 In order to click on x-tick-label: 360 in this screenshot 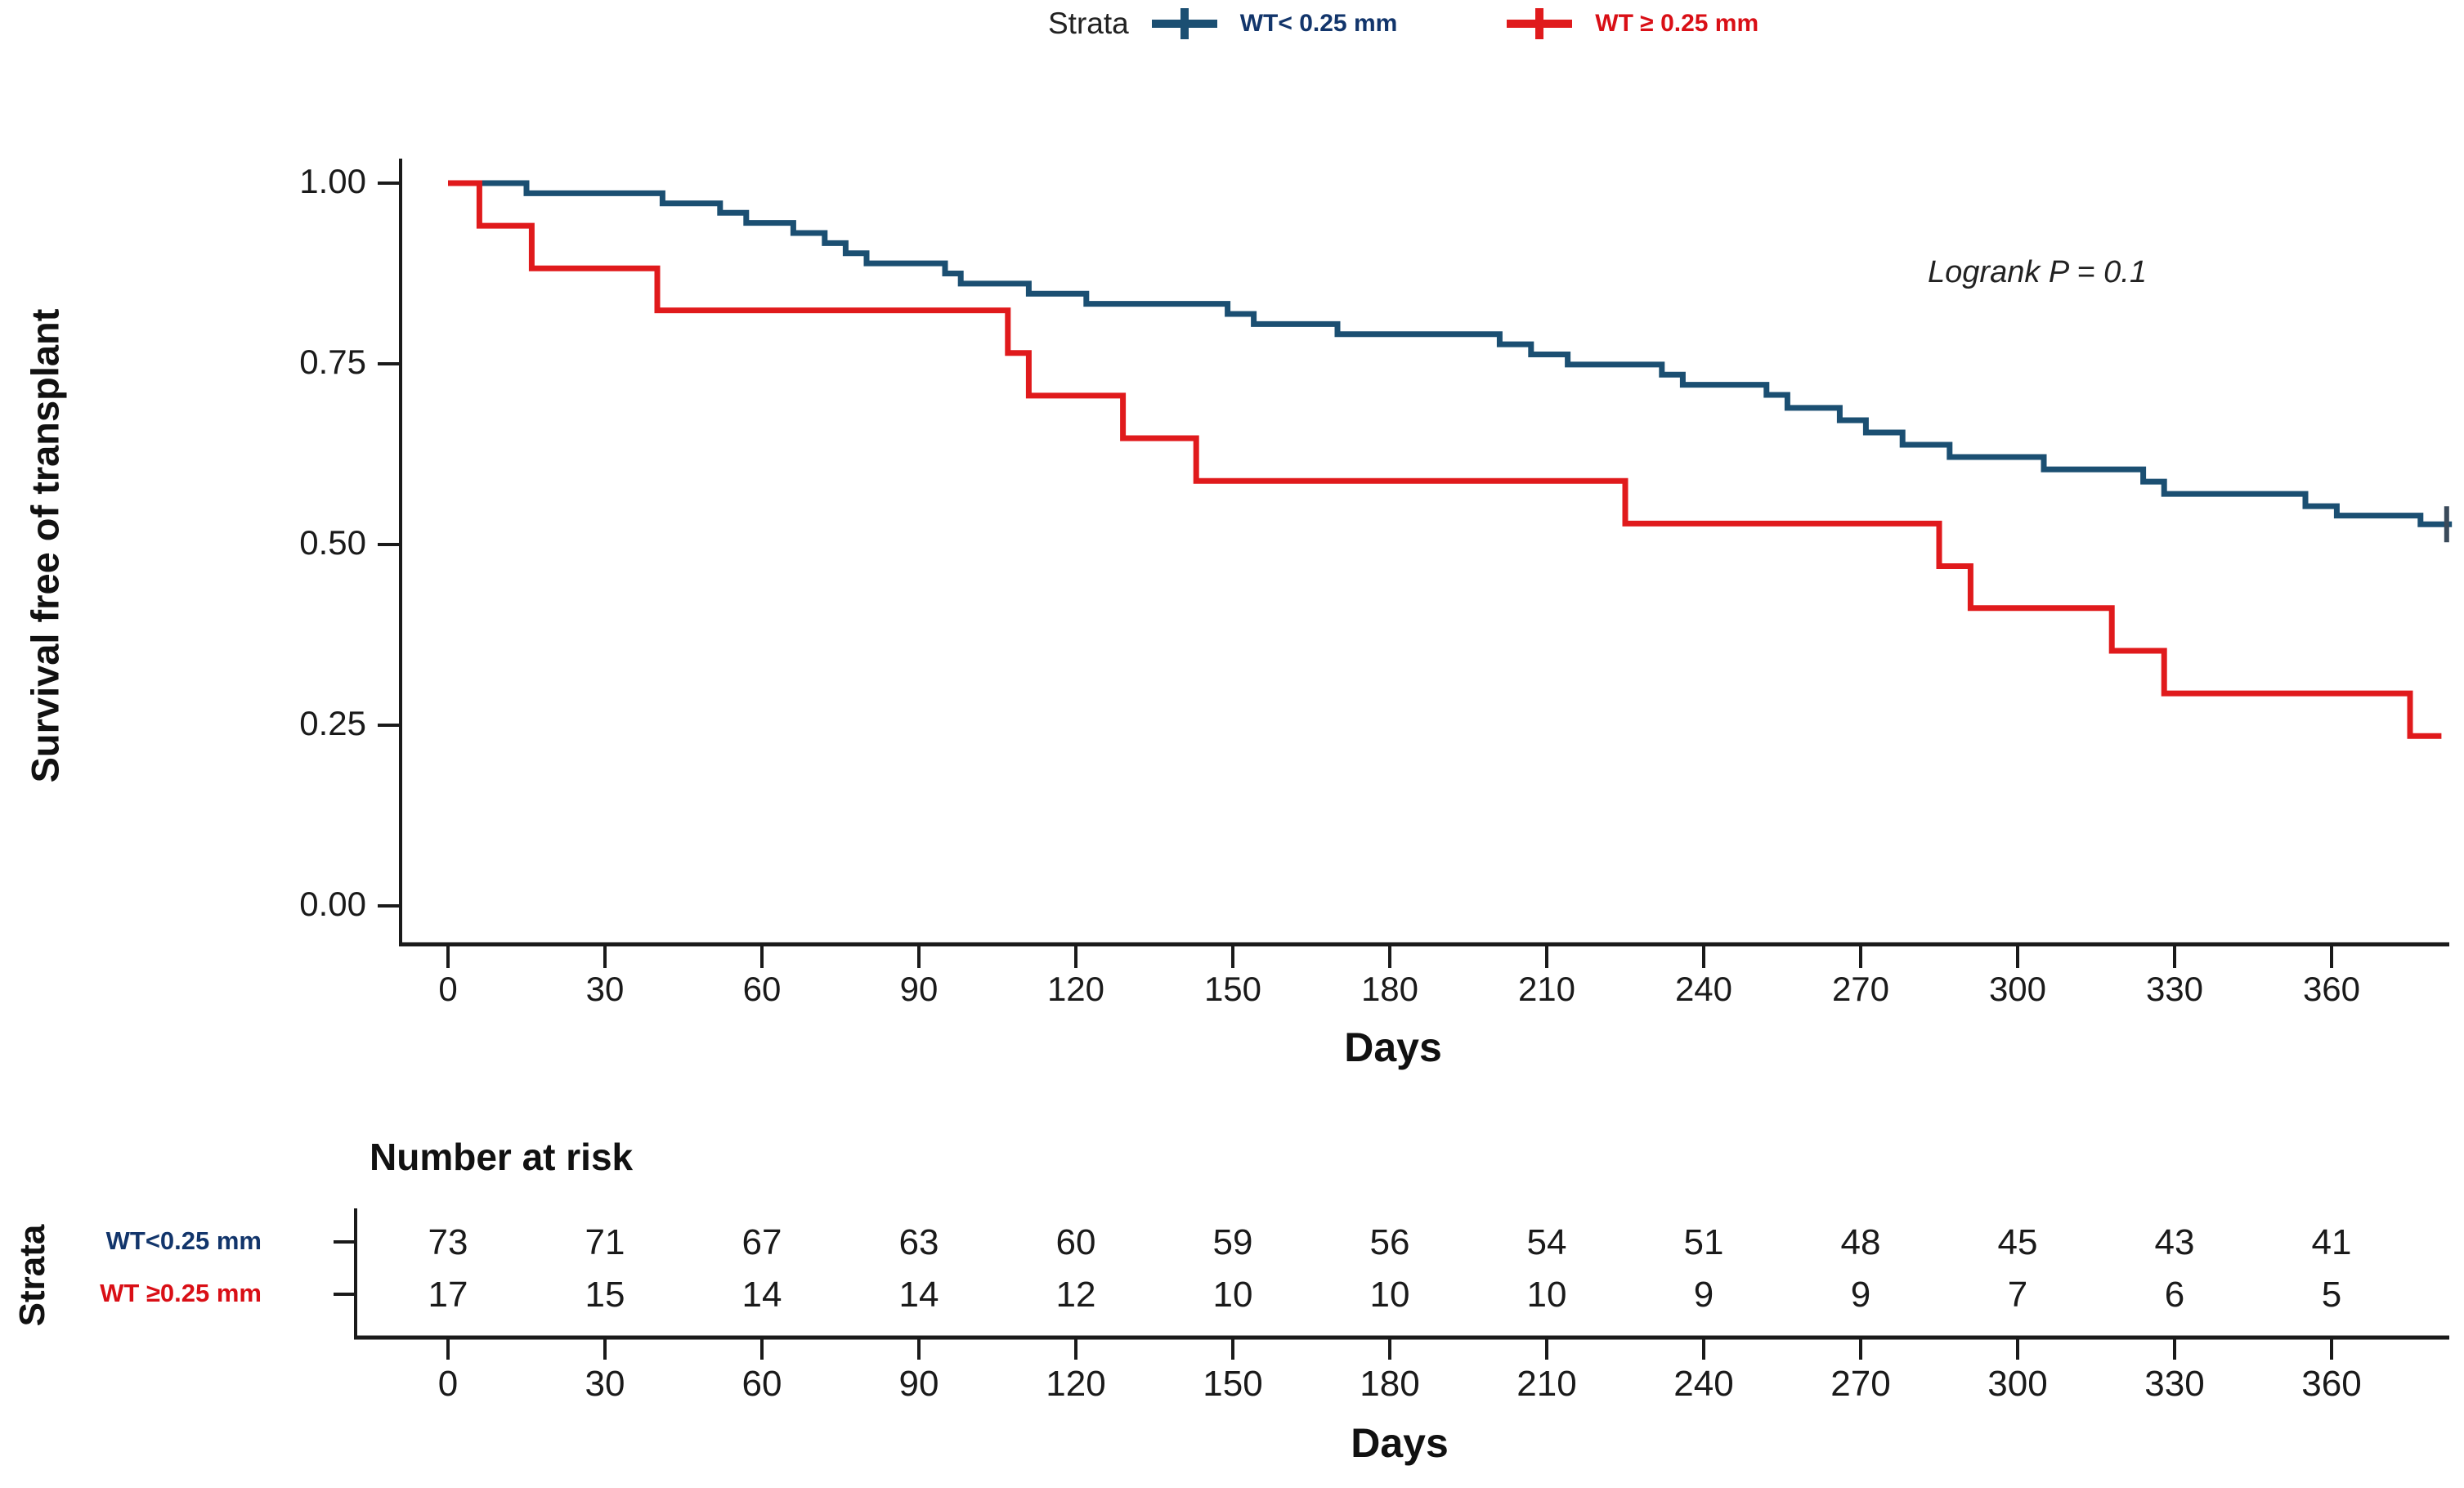, I will do `click(2331, 989)`.